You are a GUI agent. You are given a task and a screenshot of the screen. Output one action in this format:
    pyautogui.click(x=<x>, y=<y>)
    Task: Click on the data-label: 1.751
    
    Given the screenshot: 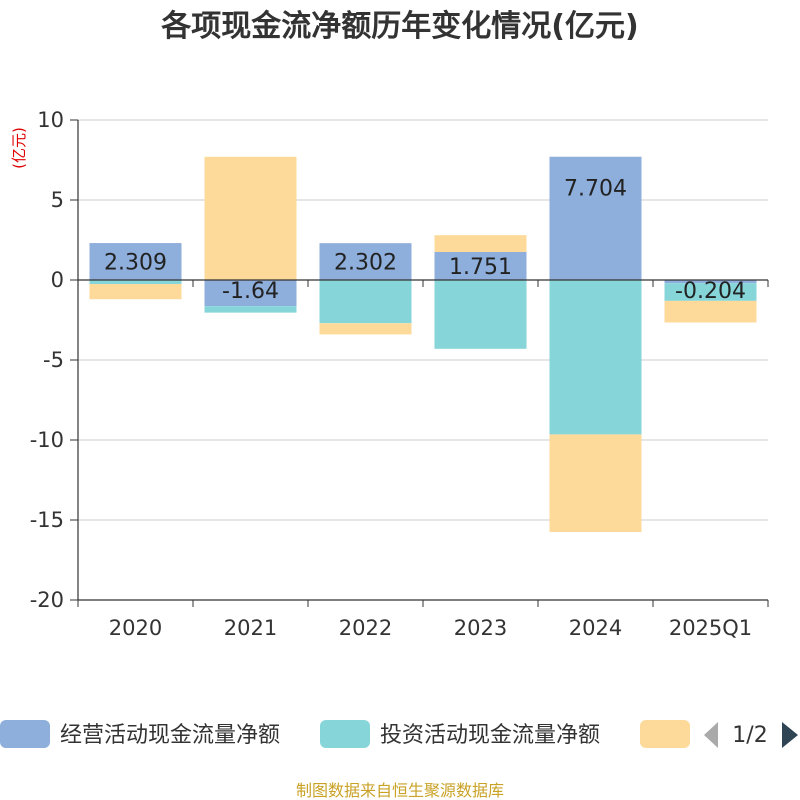 What is the action you would take?
    pyautogui.click(x=480, y=267)
    